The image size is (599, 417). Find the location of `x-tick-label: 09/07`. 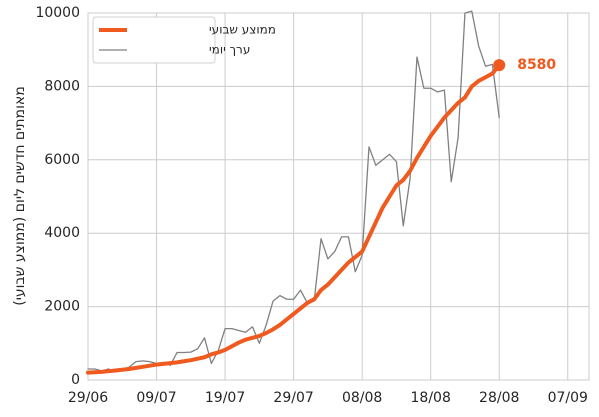

x-tick-label: 09/07 is located at coordinates (156, 398).